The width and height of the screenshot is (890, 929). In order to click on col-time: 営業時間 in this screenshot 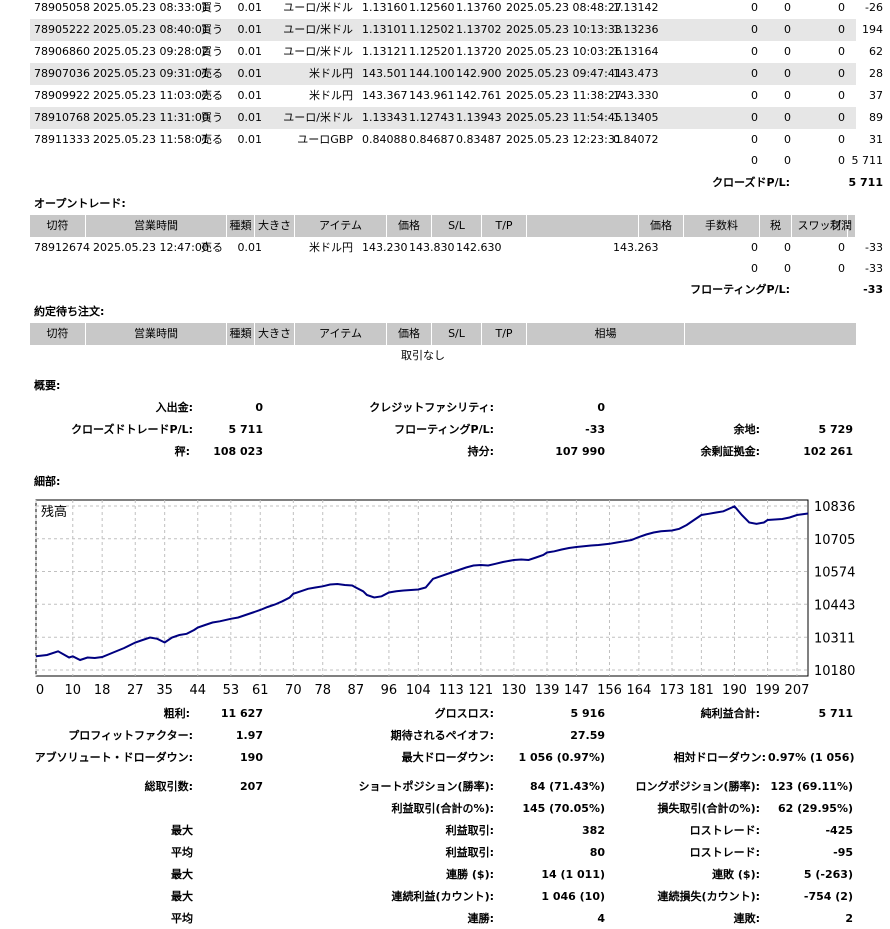, I will do `click(156, 226)`.